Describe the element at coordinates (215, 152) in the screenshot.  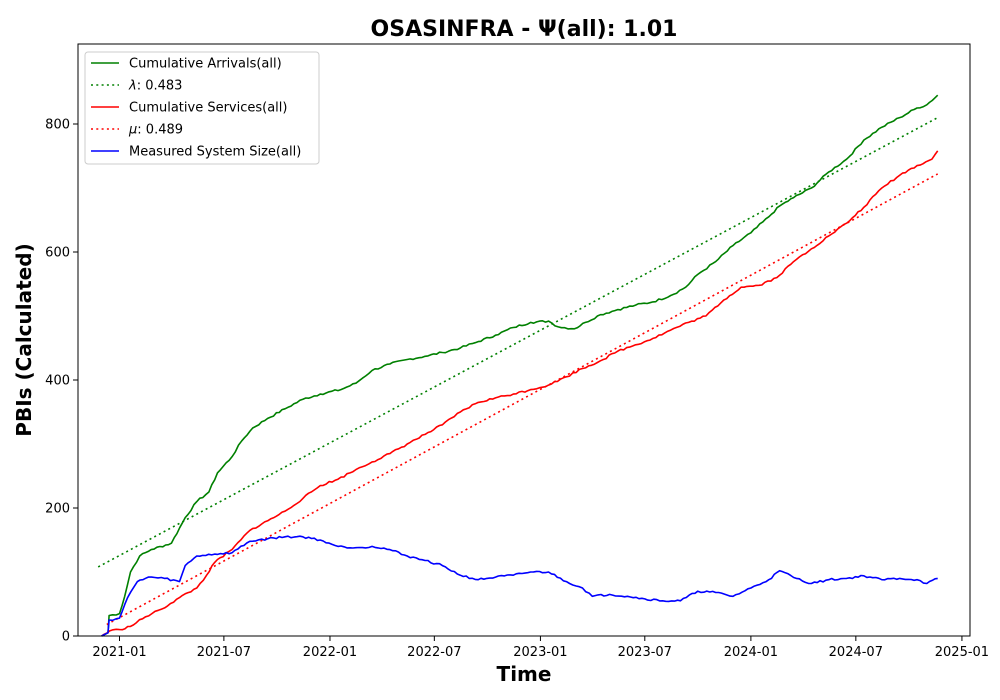
I see `legend-label-4: Measured System Size(all)` at that location.